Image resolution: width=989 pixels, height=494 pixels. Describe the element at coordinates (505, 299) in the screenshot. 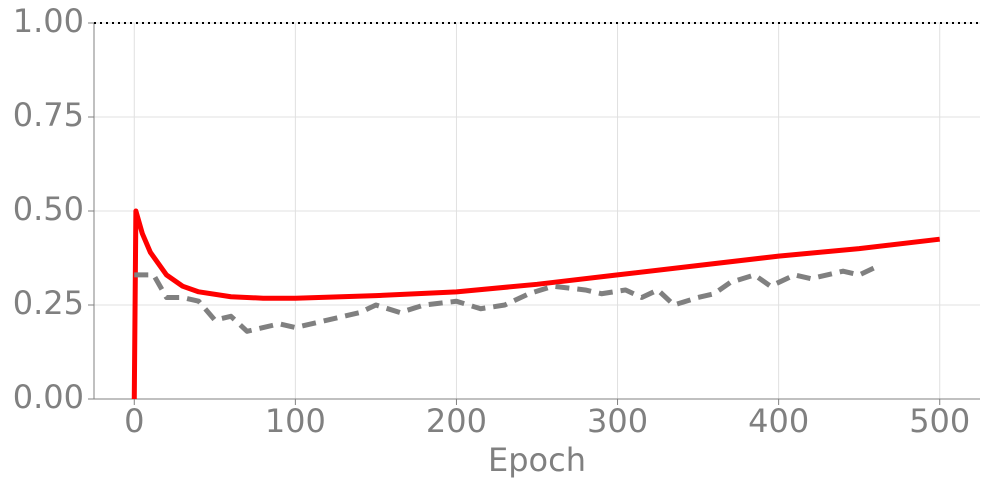

I see `line` at that location.